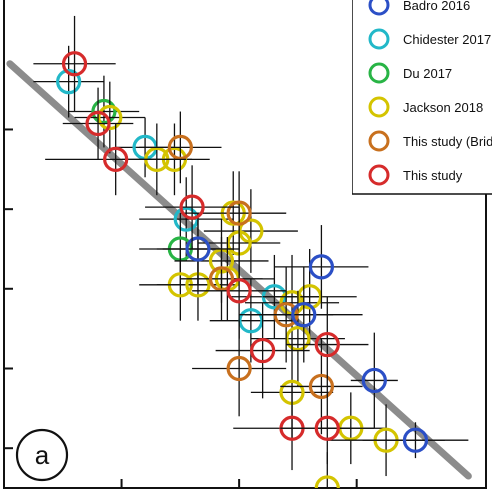  I want to click on legend-label: Jackson 2018, so click(443, 107).